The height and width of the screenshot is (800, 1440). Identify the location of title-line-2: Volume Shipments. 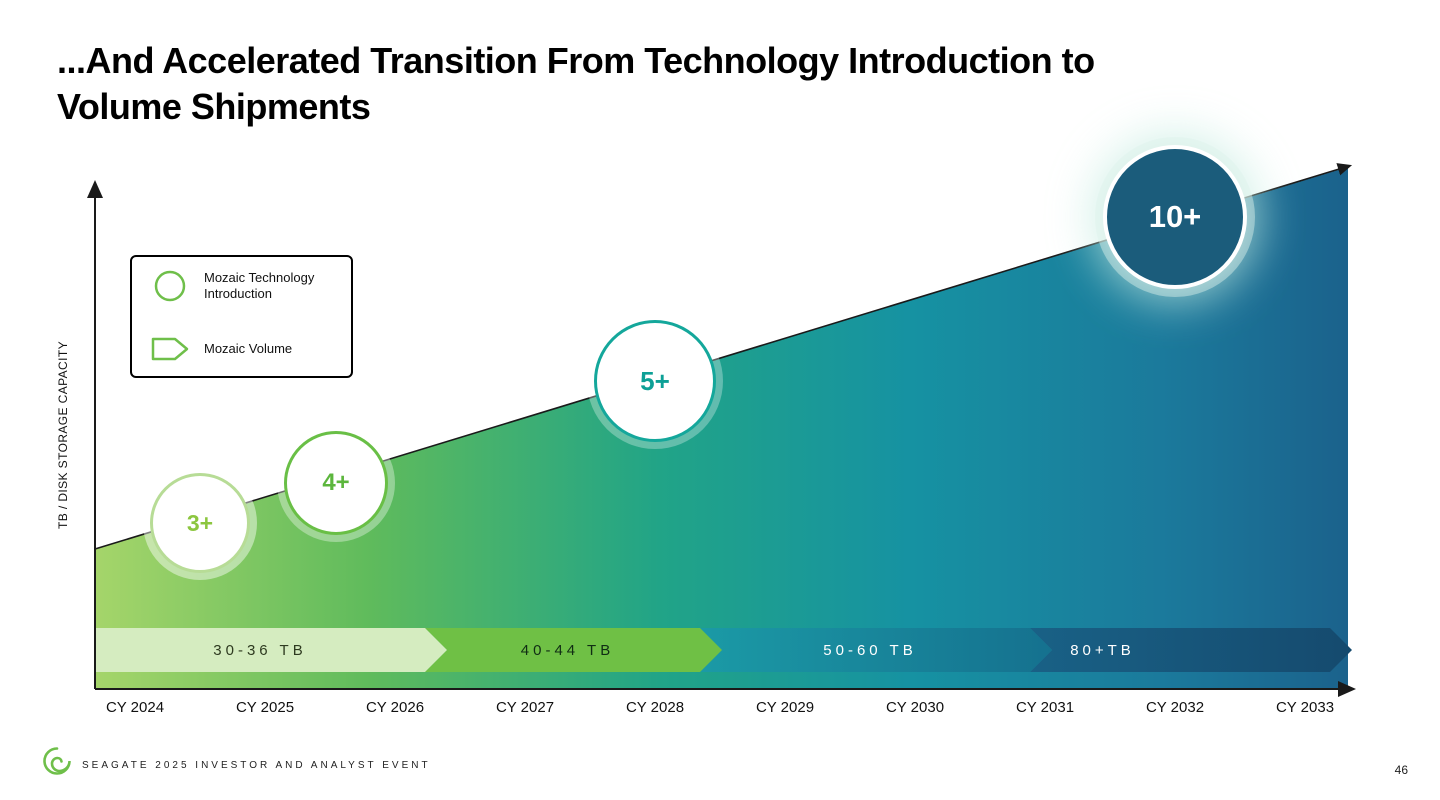
(214, 106).